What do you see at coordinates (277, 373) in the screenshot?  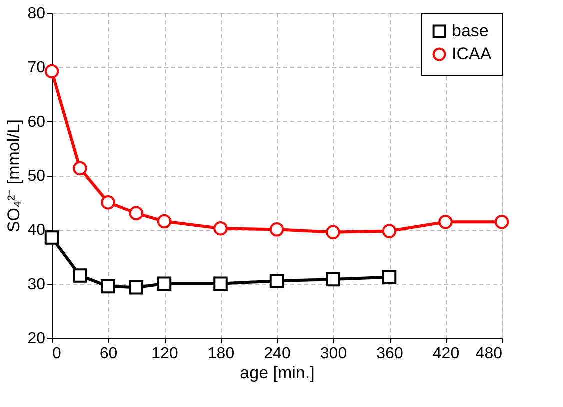 I see `x-axis-title: age [min.]` at bounding box center [277, 373].